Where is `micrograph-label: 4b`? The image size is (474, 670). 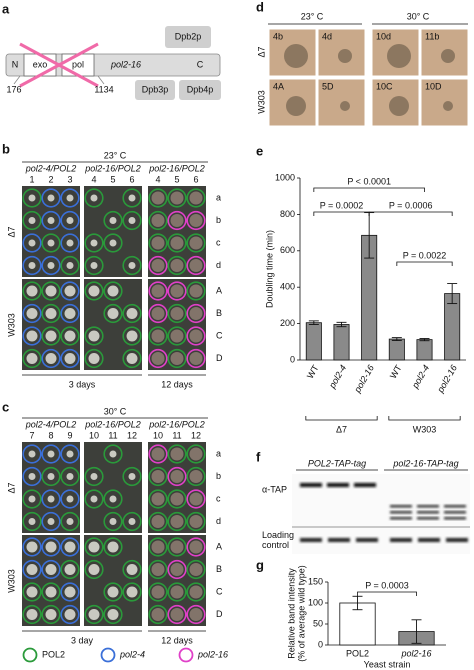 micrograph-label: 4b is located at coordinates (278, 36).